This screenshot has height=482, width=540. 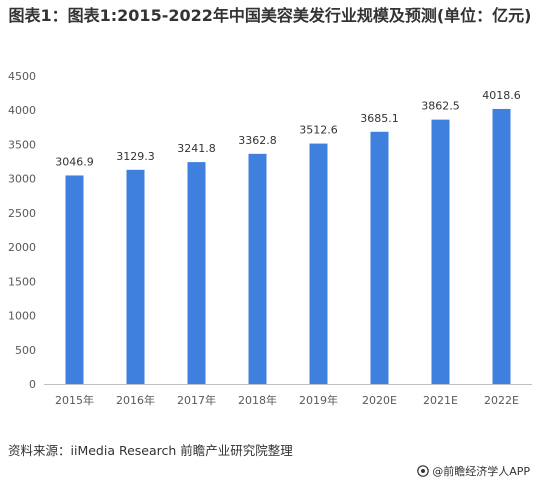 What do you see at coordinates (196, 148) in the screenshot?
I see `data-label: 3241.8` at bounding box center [196, 148].